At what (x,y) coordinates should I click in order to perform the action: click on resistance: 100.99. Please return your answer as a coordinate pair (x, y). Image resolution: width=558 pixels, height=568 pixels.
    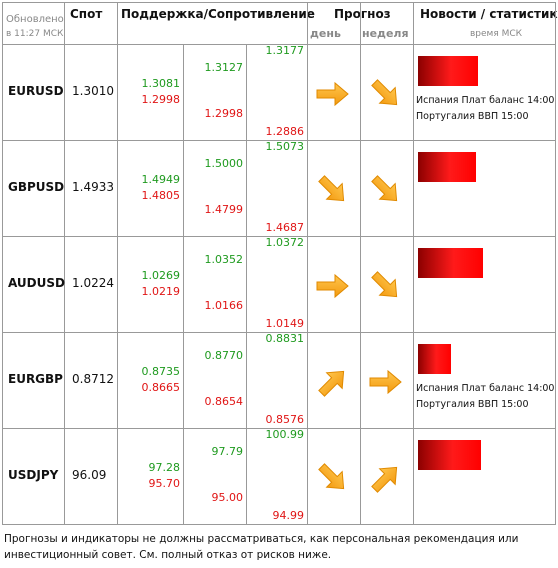
    Looking at the image, I should click on (285, 434).